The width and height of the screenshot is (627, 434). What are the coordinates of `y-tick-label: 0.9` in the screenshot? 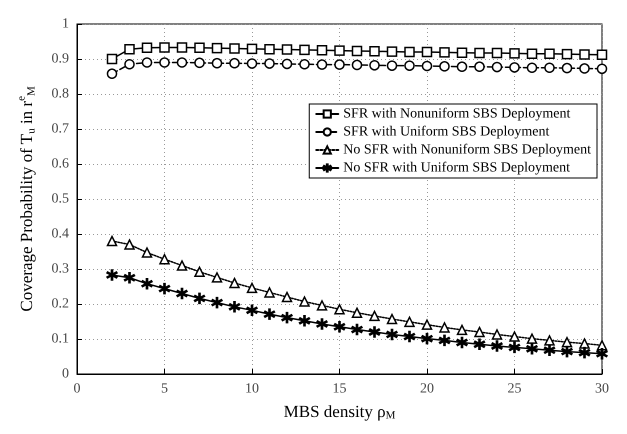 It's located at (60, 59).